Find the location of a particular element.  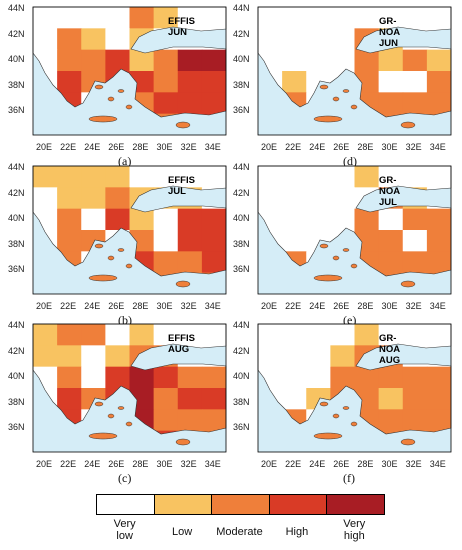

legend-swatch is located at coordinates (298, 504).